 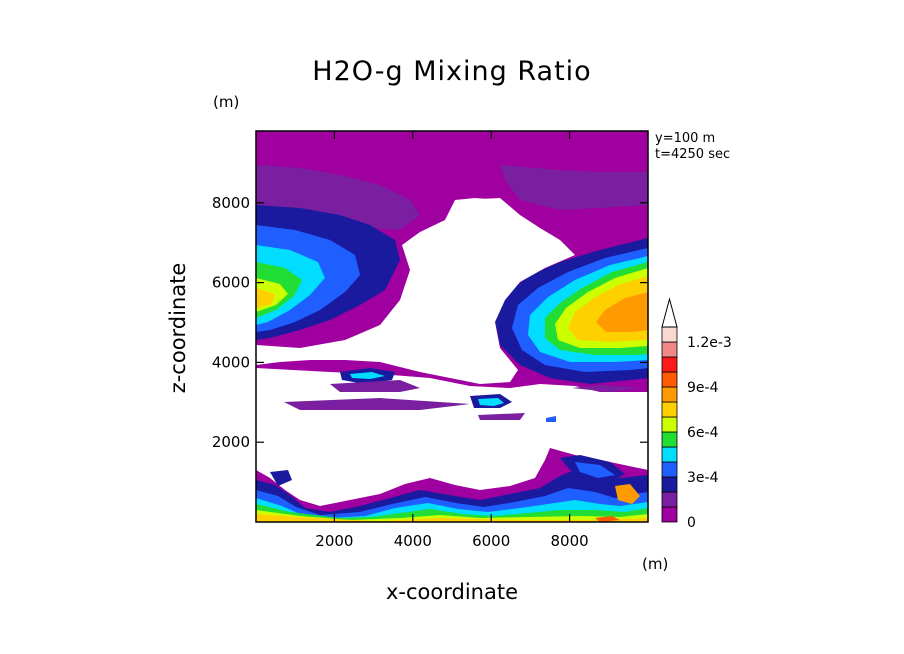 I want to click on x-tick-label: 8000, so click(x=570, y=541).